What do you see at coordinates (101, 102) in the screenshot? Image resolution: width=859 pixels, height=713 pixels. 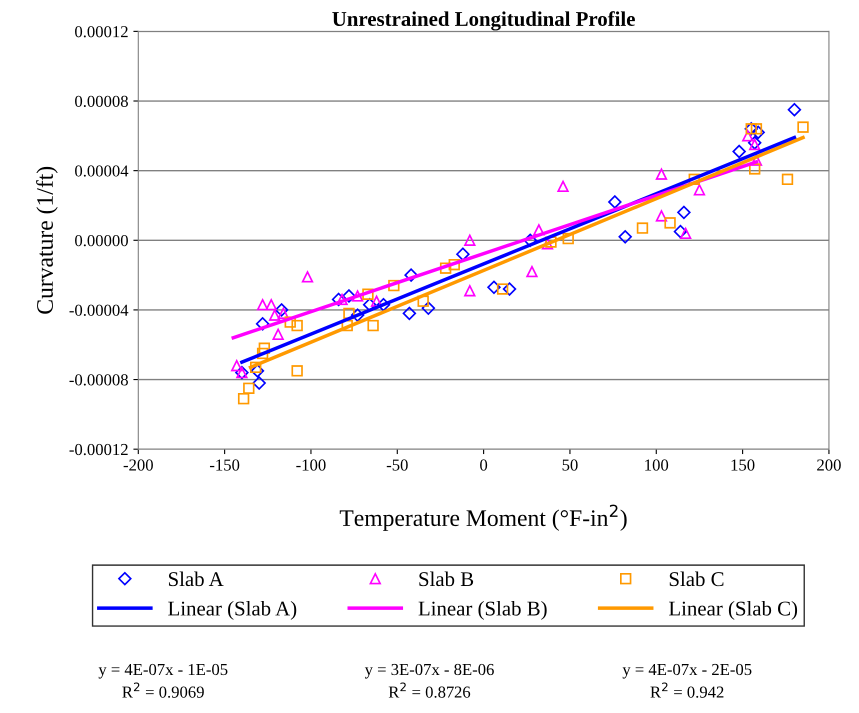 I see `y-tick-label: 0.00008` at bounding box center [101, 102].